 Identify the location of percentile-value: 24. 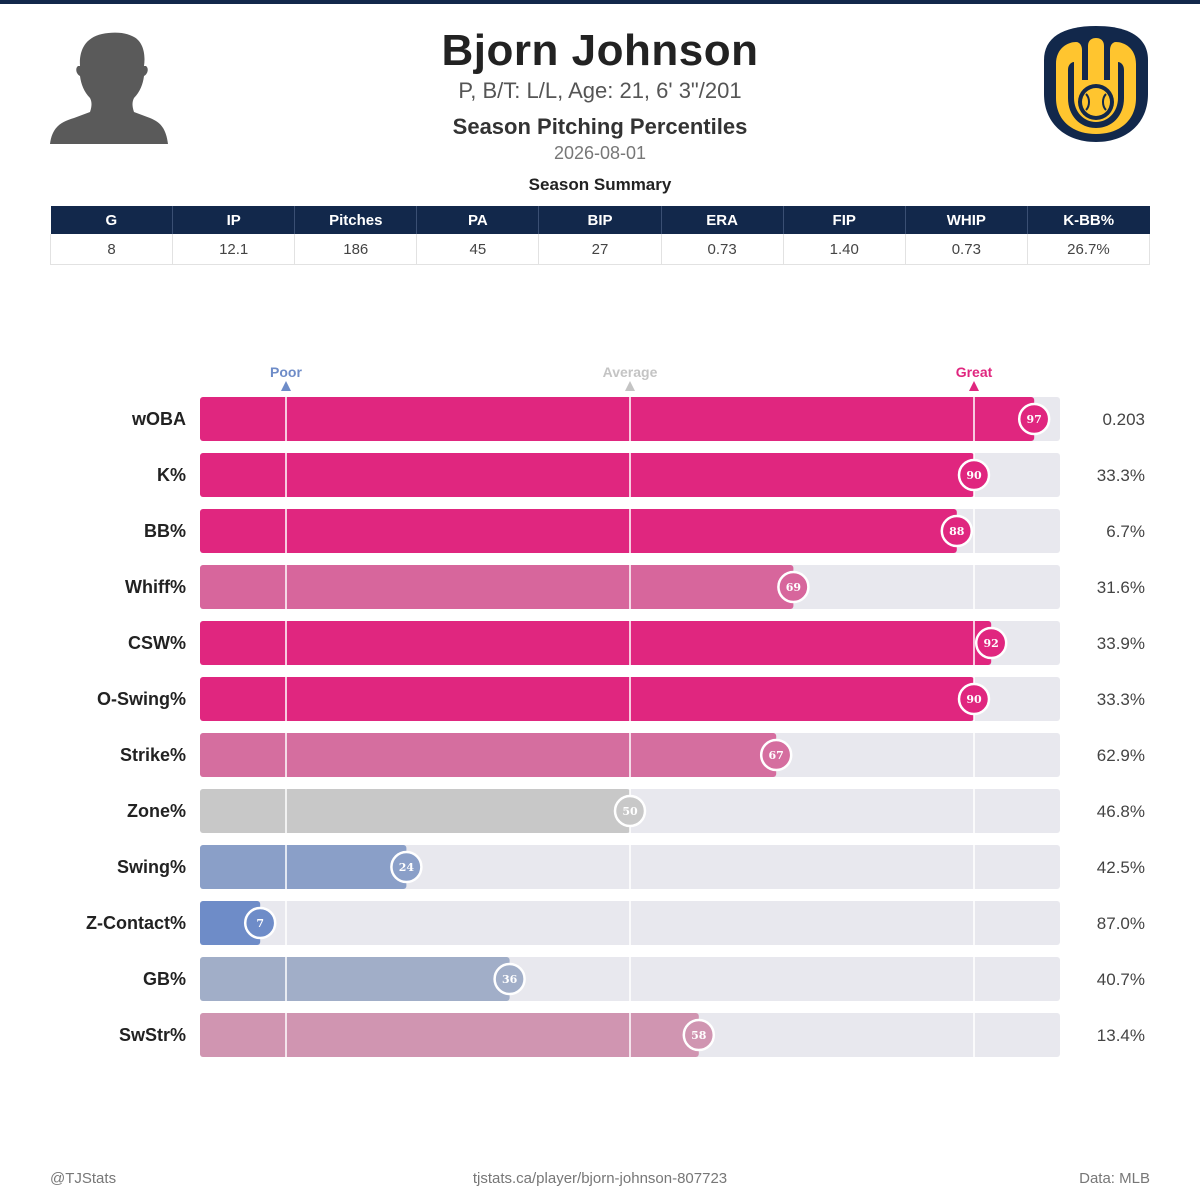
(407, 867).